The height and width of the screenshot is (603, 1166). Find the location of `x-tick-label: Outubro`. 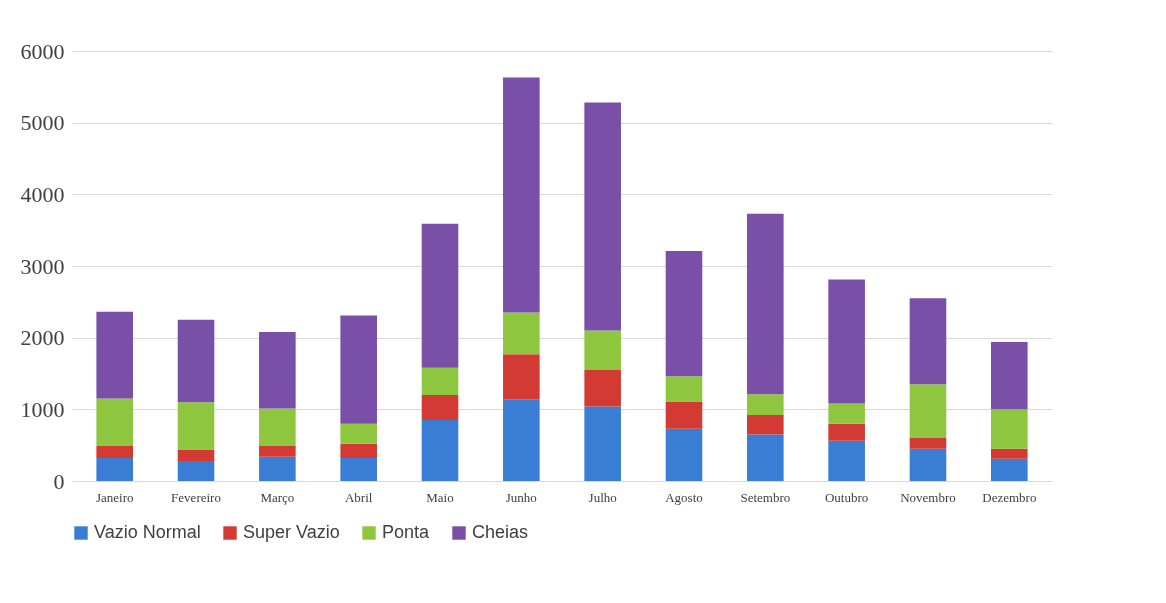

x-tick-label: Outubro is located at coordinates (846, 497).